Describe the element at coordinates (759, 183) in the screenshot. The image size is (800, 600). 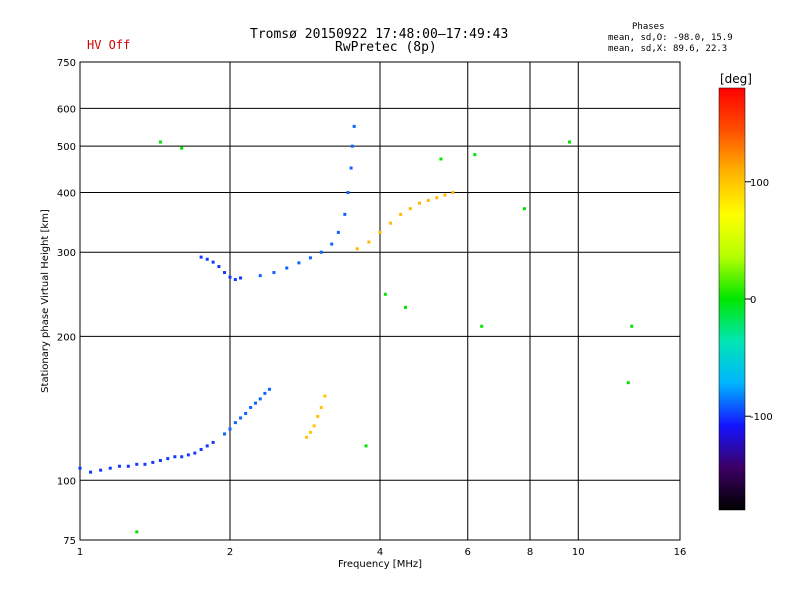
I see `colorbar-tick-label: 100` at that location.